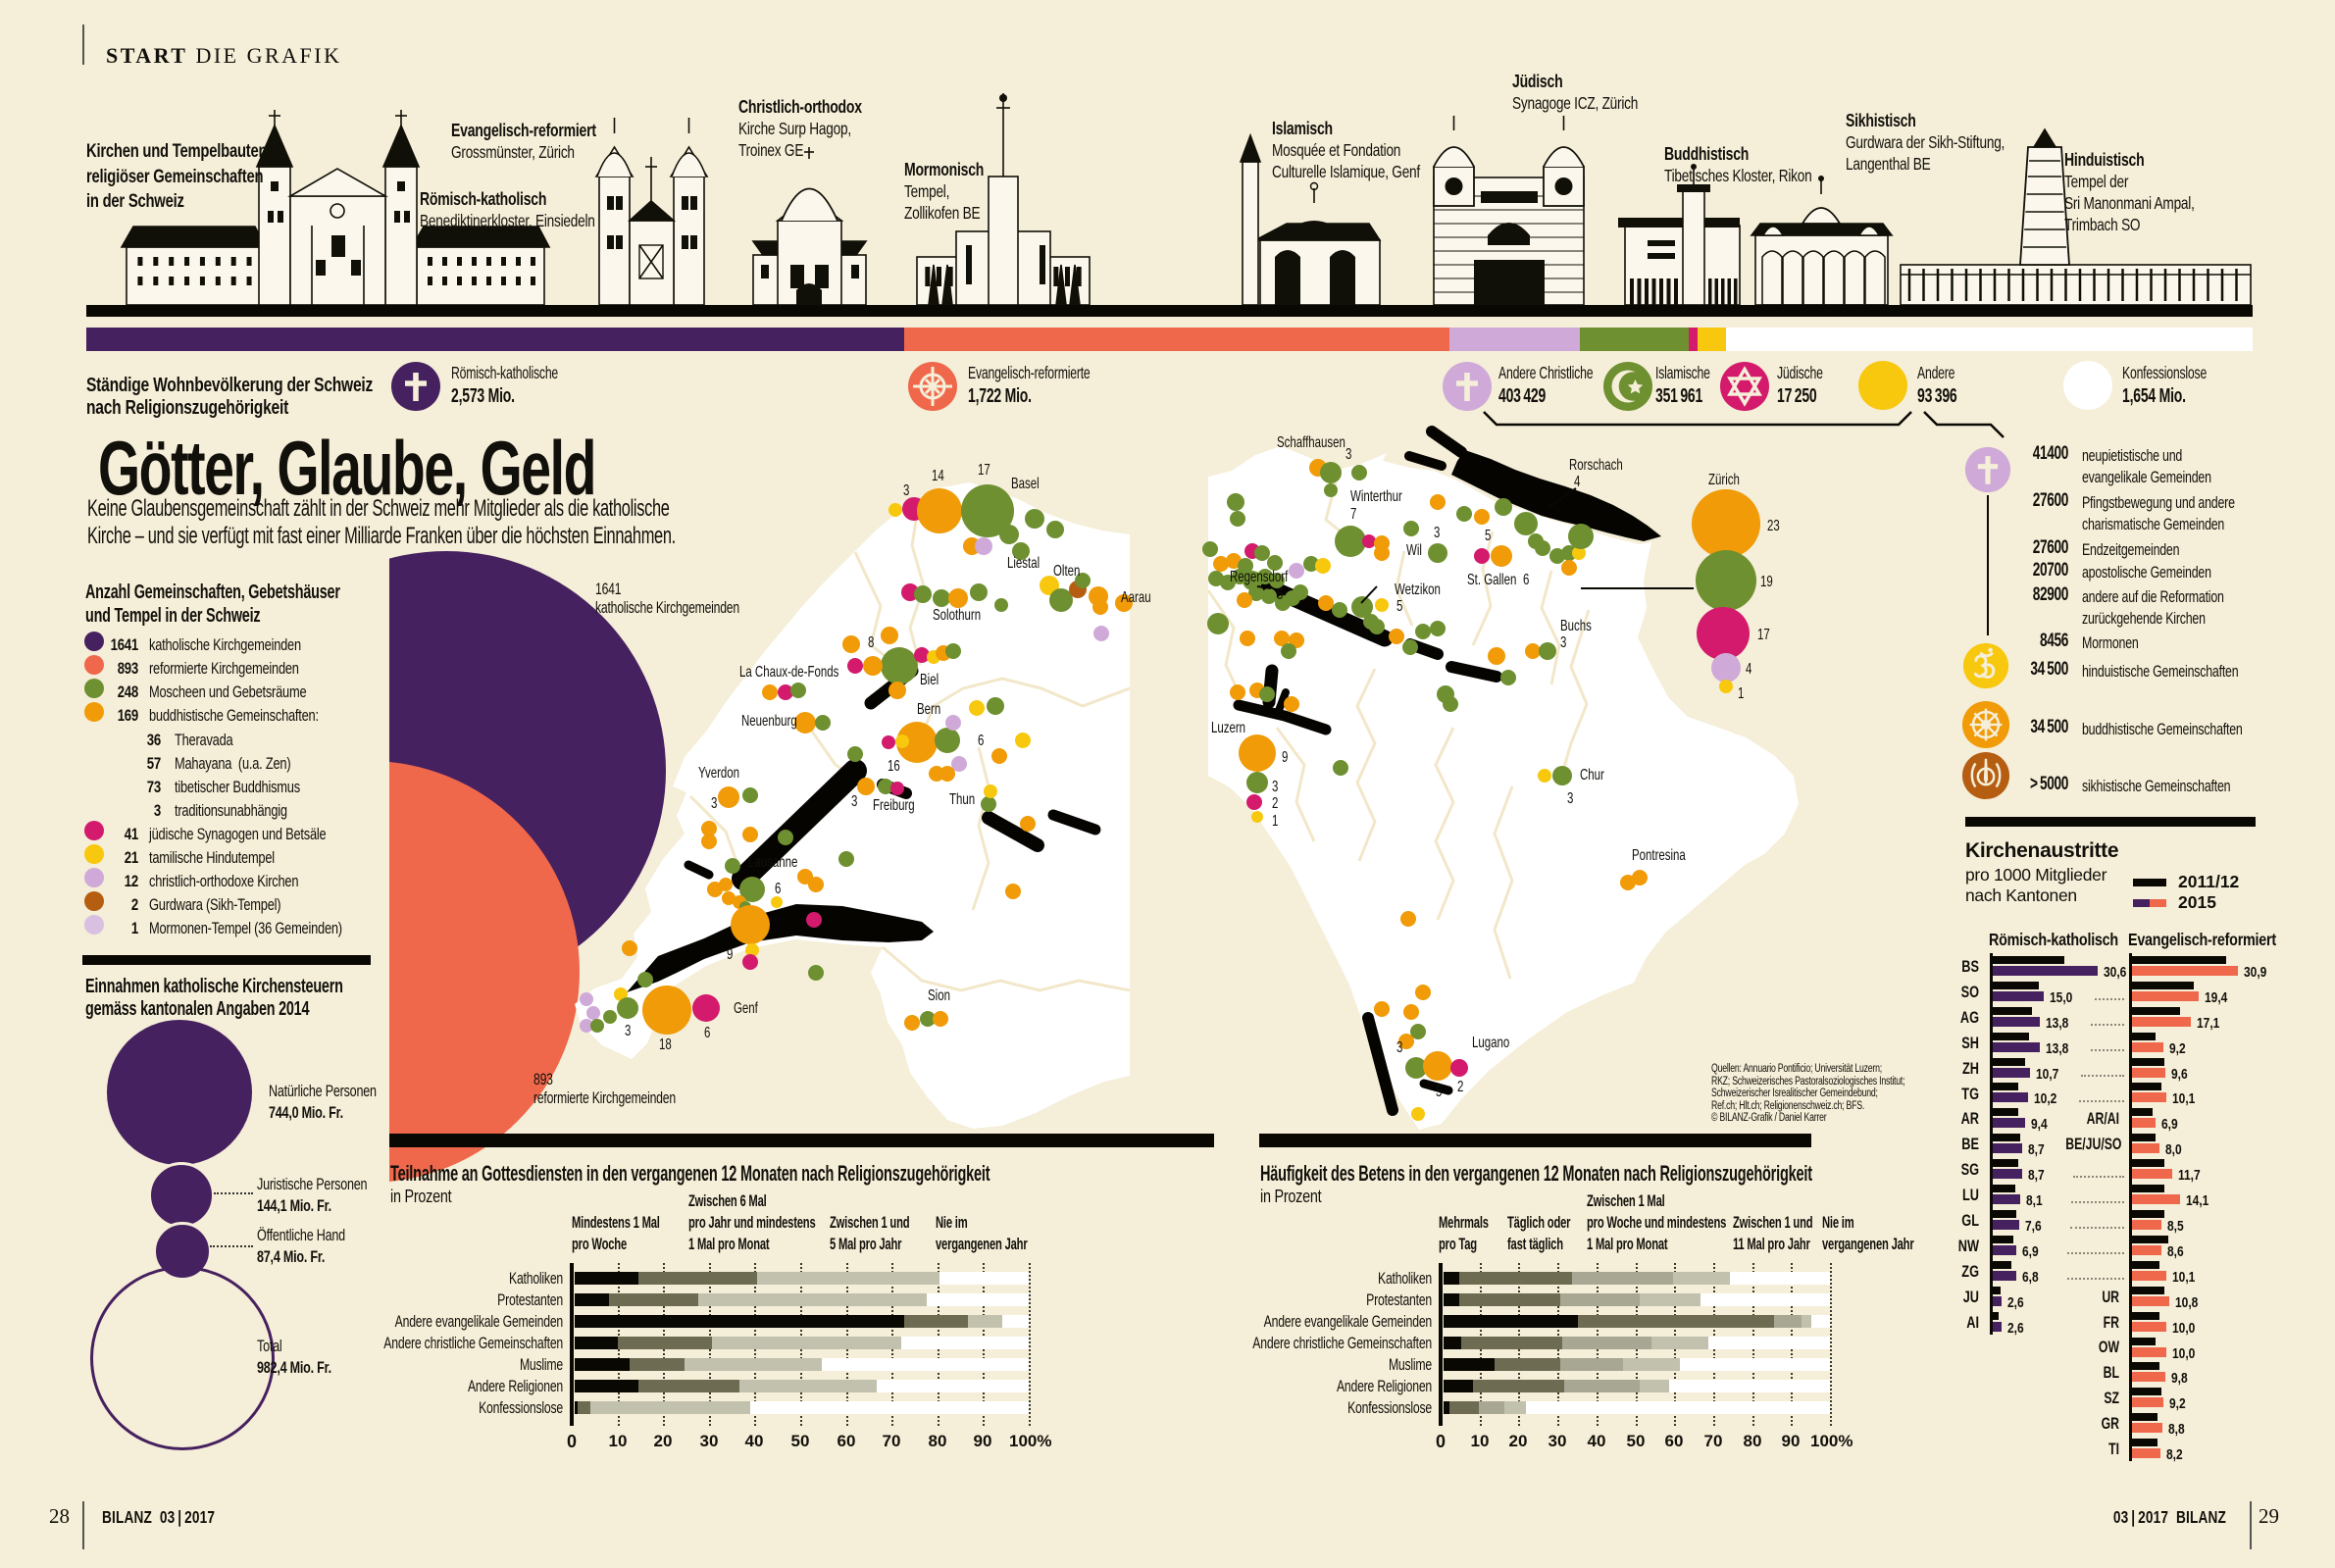 This screenshot has width=2335, height=1568. Describe the element at coordinates (938, 475) in the screenshot. I see `svg-text: 14` at that location.